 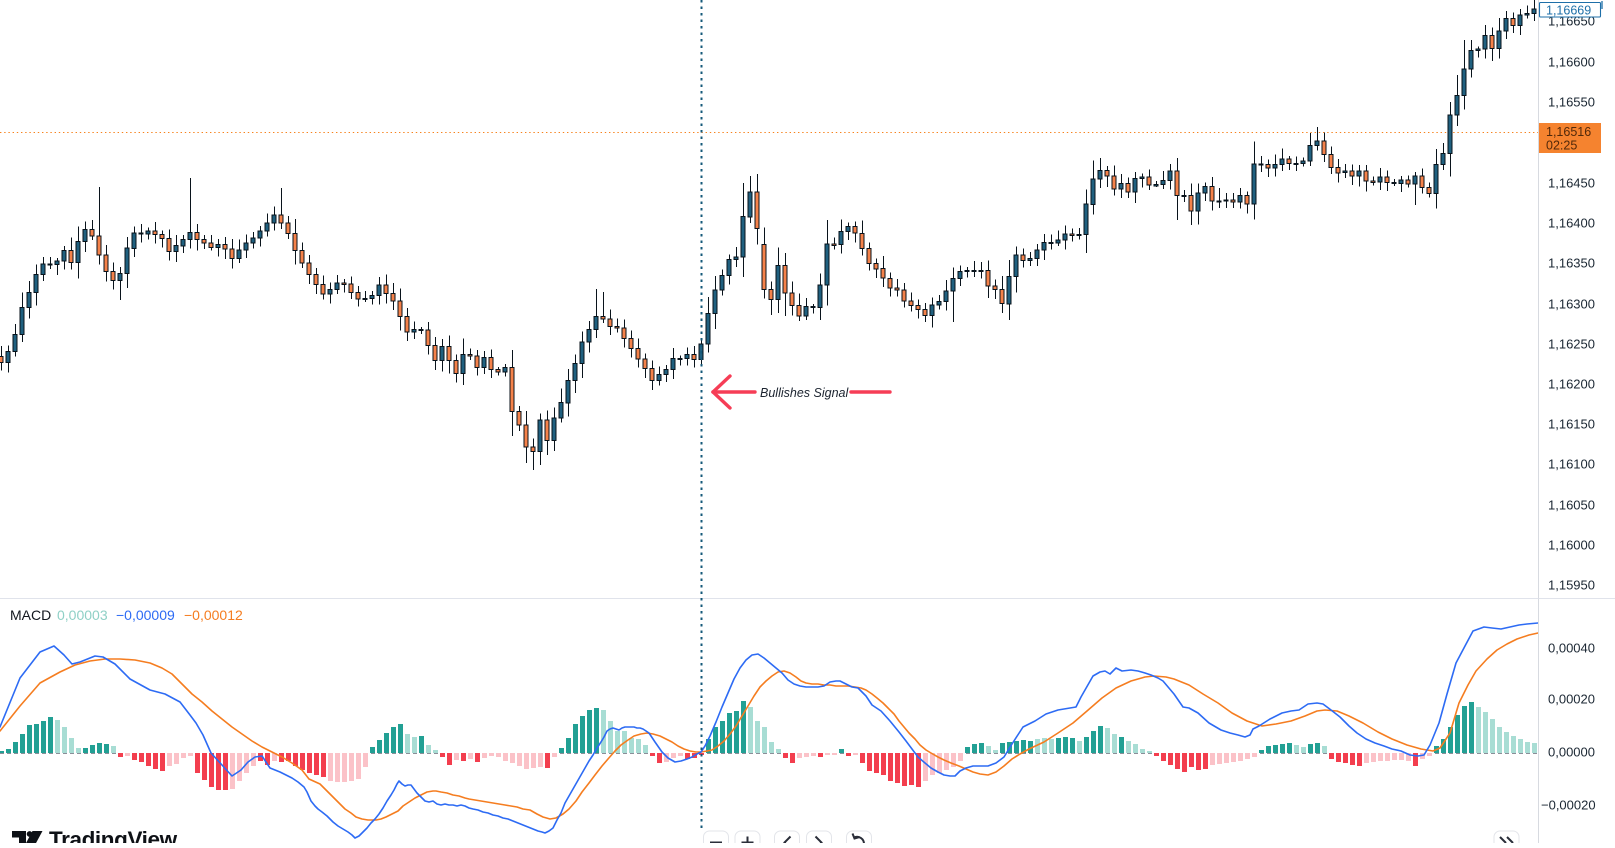 I want to click on svg-text: 02:25, so click(x=1561, y=146).